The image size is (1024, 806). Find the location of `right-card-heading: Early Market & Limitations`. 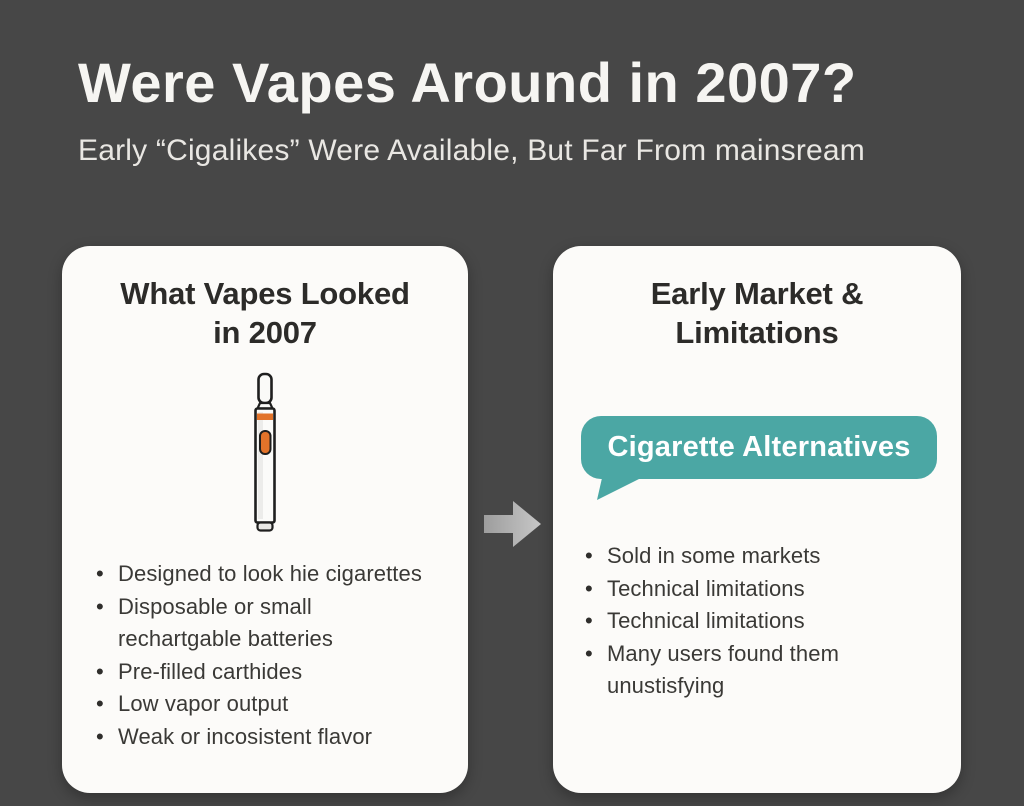

right-card-heading: Early Market & Limitations is located at coordinates (757, 313).